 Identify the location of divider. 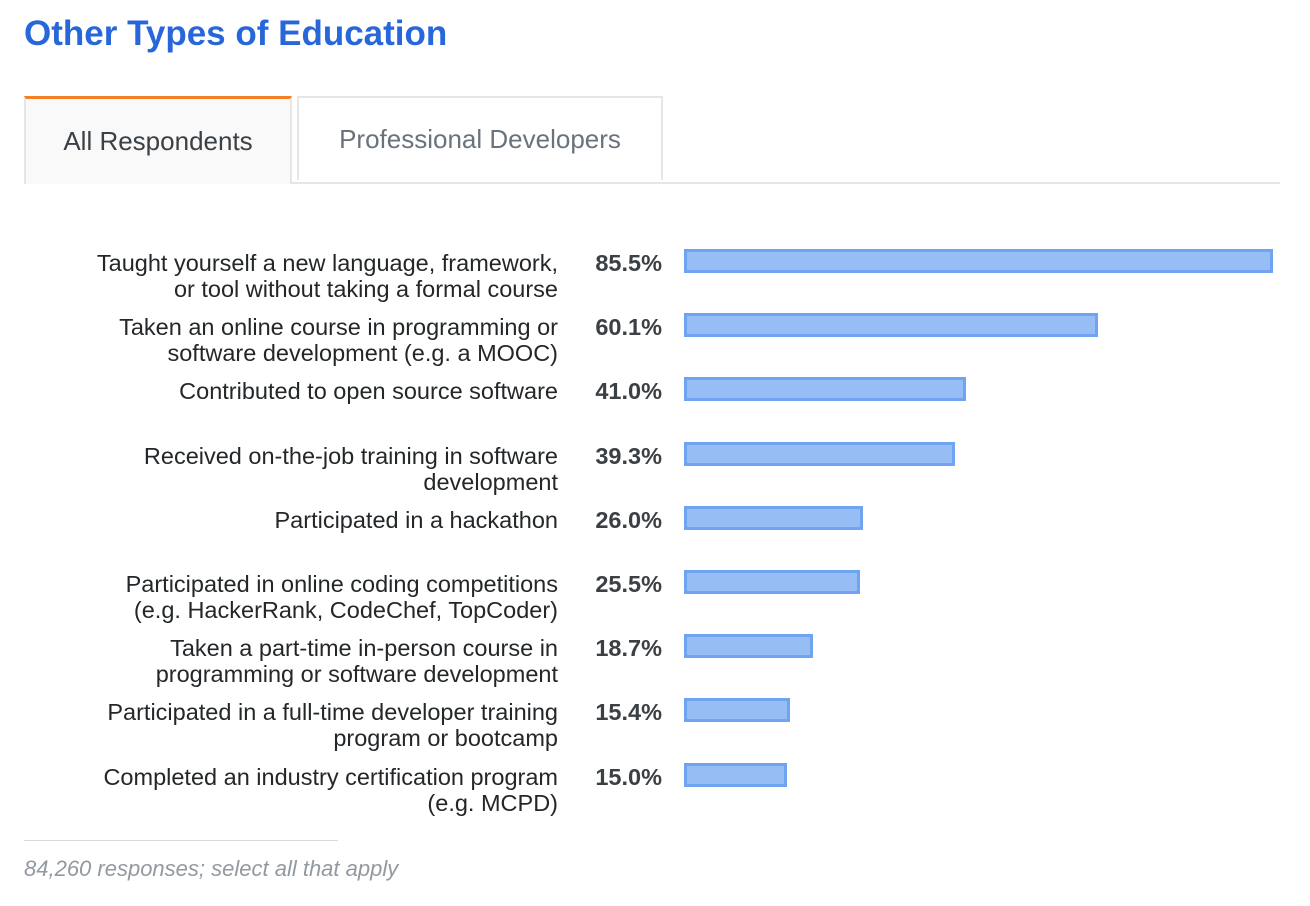
(181, 840).